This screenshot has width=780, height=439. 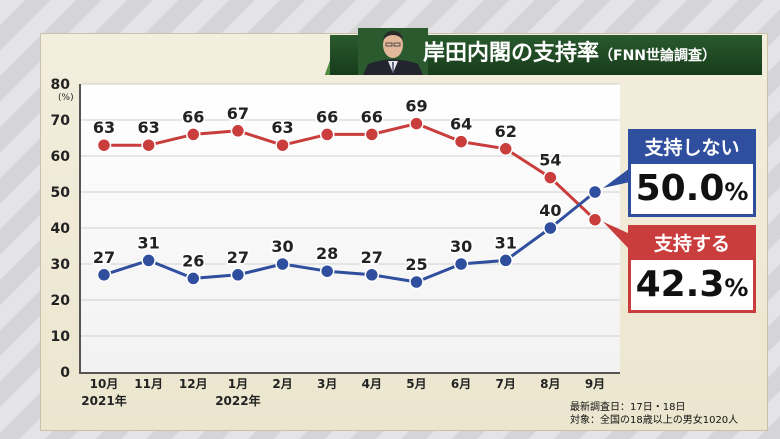 What do you see at coordinates (506, 131) in the screenshot?
I see `data-label: 62` at bounding box center [506, 131].